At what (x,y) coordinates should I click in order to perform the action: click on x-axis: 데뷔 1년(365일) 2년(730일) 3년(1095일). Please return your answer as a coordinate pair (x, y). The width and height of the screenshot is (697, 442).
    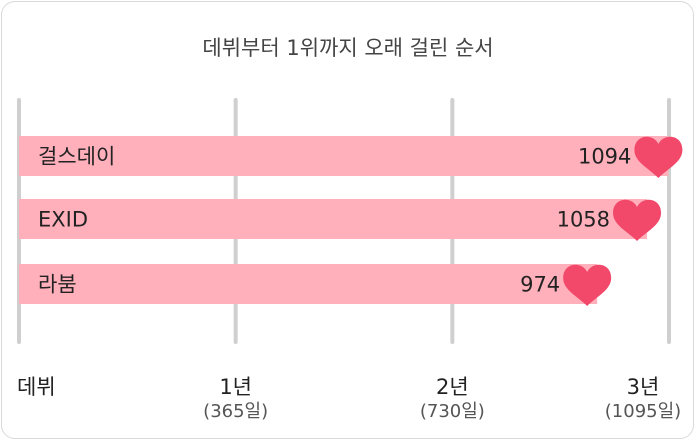
    Looking at the image, I should click on (349, 398).